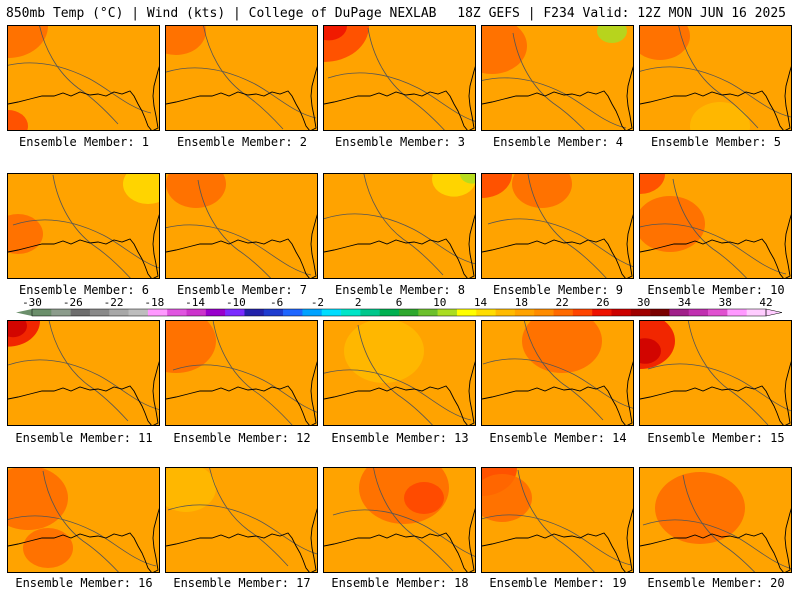 The image size is (800, 600). What do you see at coordinates (716, 290) in the screenshot?
I see `member-label: Ensemble Member: 10` at bounding box center [716, 290].